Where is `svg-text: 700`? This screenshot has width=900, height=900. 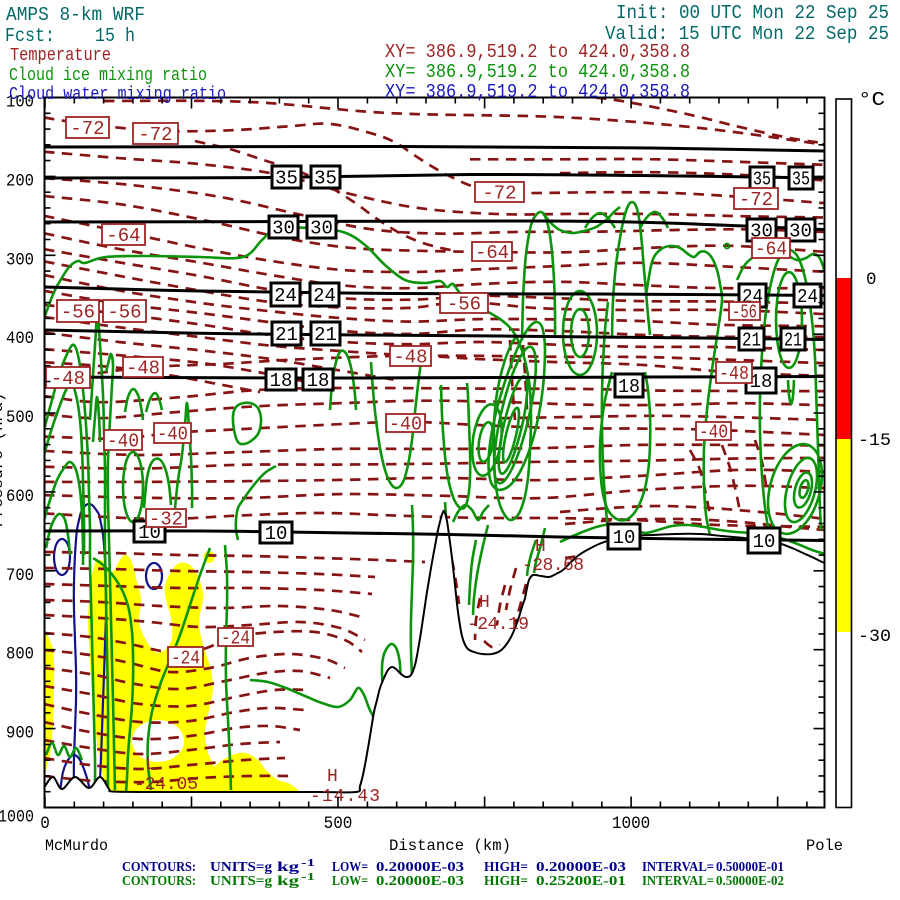 svg-text: 700 is located at coordinates (20, 576).